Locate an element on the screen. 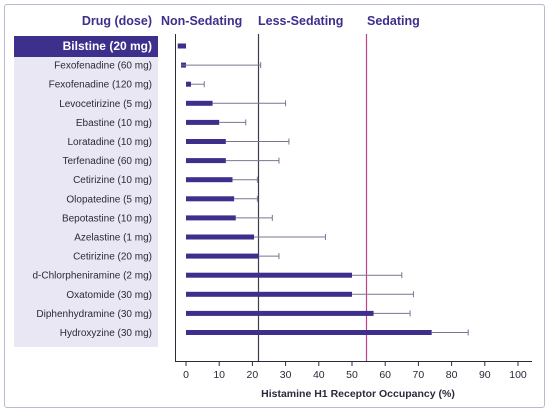  category-label: Levocetirizine (5 mg) is located at coordinates (105, 104).